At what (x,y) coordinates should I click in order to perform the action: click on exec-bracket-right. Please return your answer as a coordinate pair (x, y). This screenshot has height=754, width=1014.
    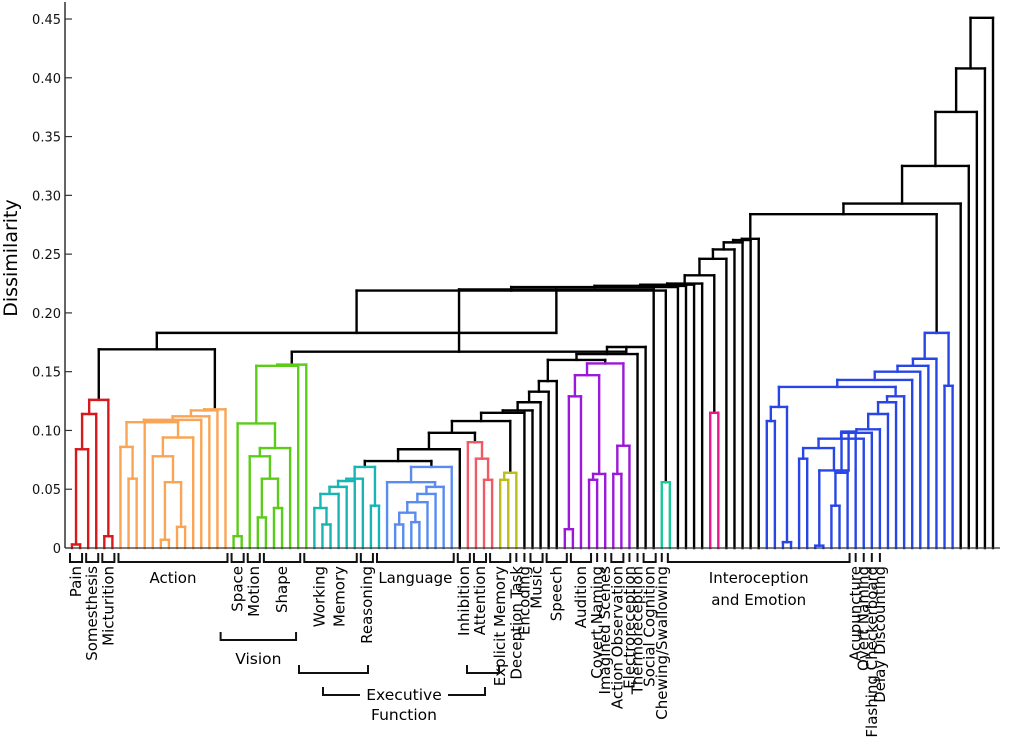
    Looking at the image, I should click on (483, 669).